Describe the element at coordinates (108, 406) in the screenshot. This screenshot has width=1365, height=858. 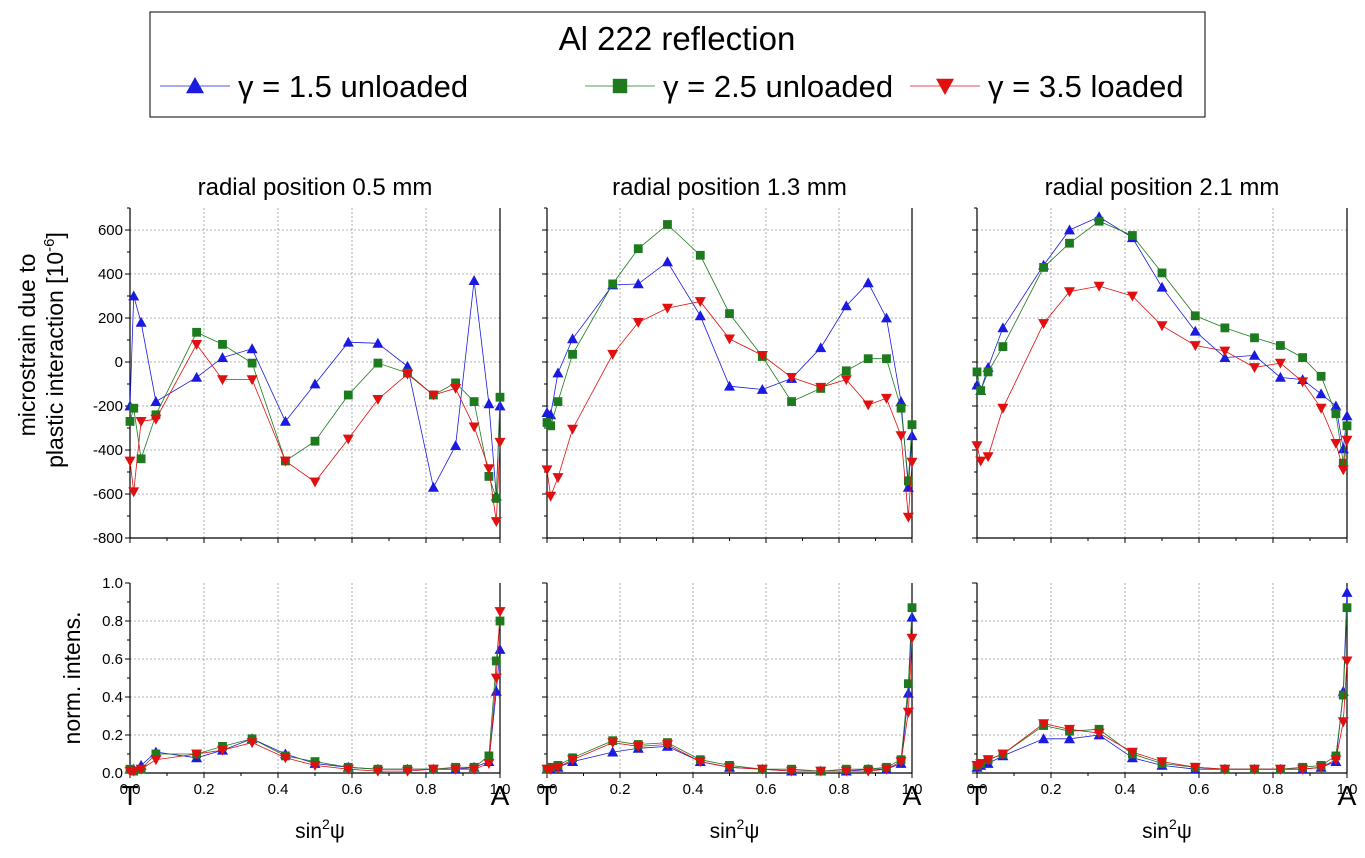
I see `y-tick-label: -200` at that location.